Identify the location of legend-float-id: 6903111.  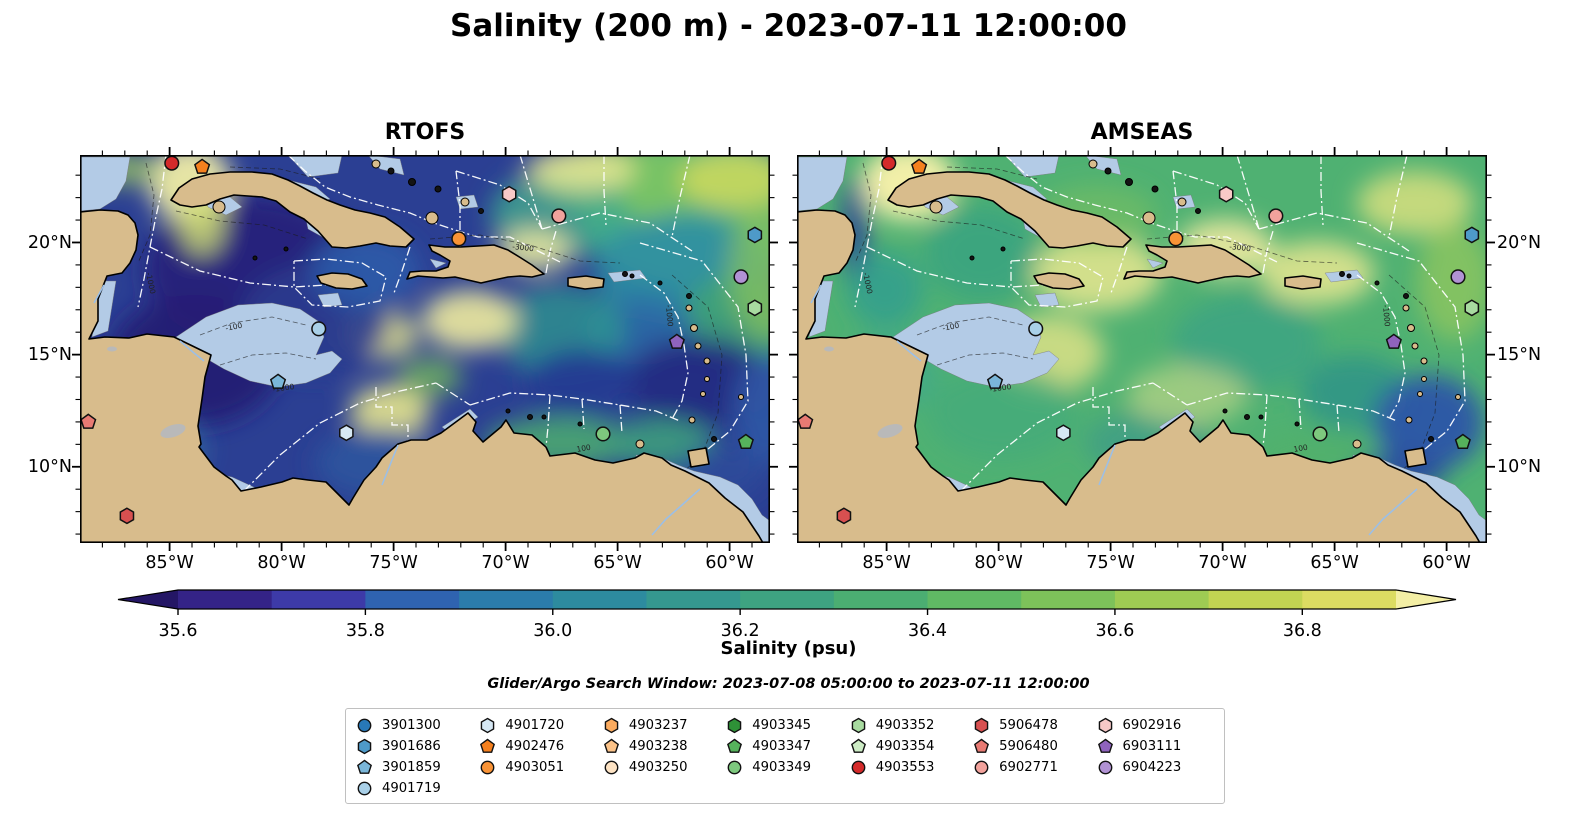
(1152, 746).